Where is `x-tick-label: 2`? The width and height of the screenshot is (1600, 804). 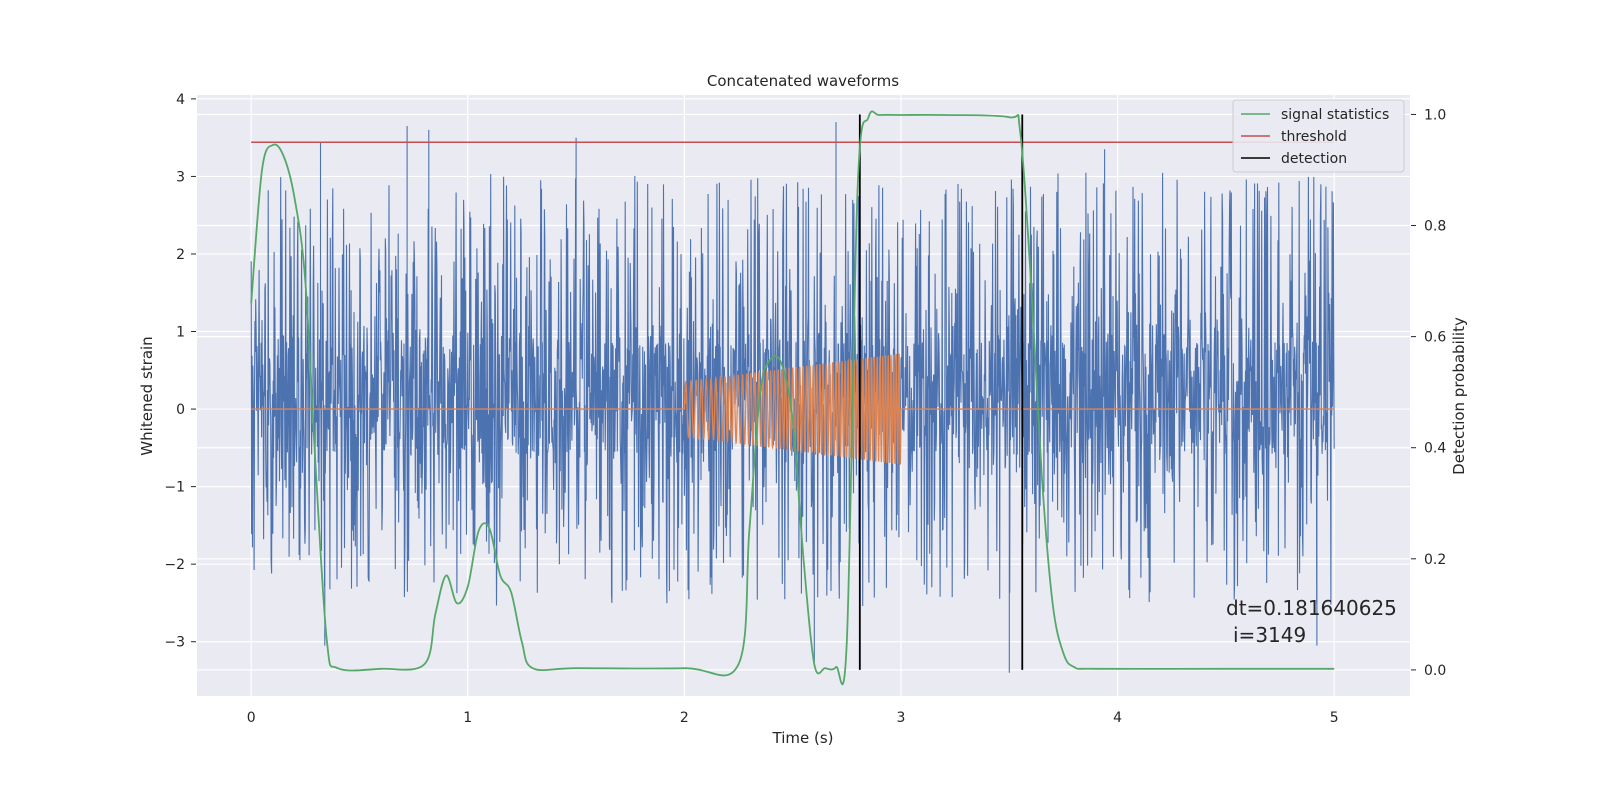 x-tick-label: 2 is located at coordinates (684, 718).